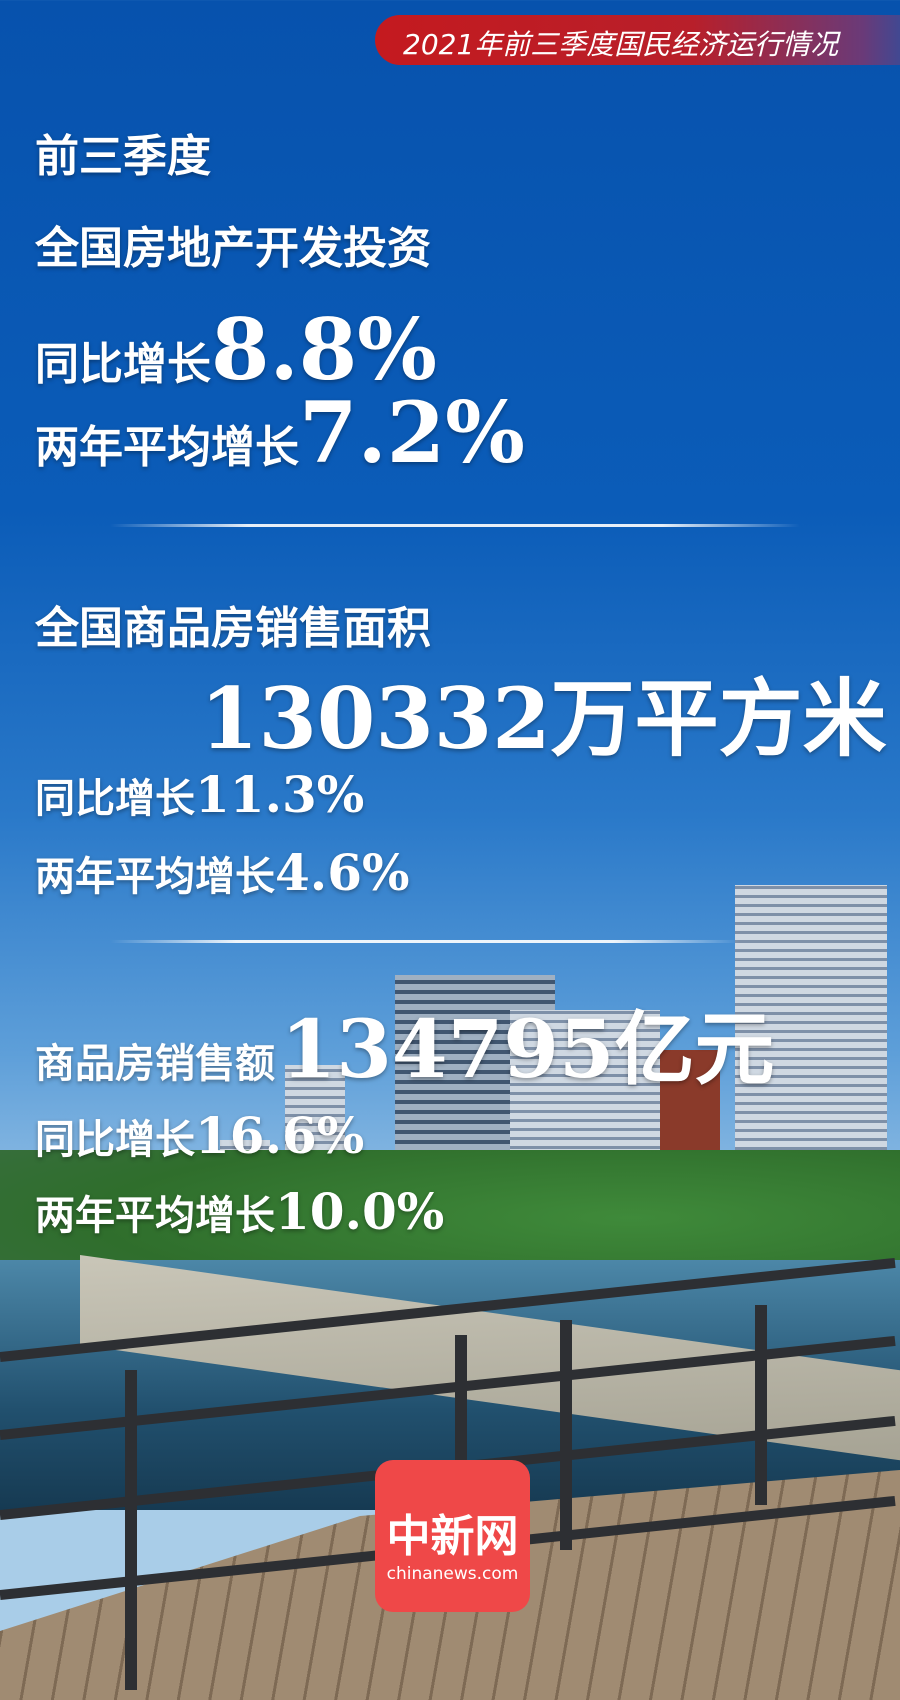  I want to click on section2-avg: 两年平均增长4.6%, so click(222, 872).